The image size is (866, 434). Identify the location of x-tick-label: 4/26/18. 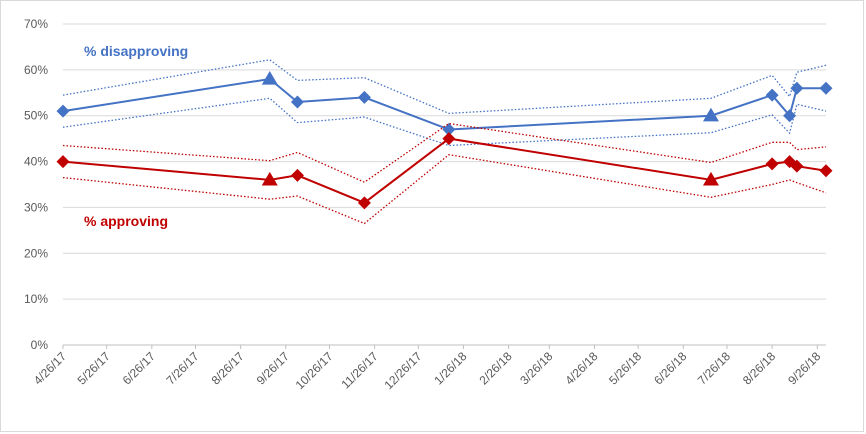
(581, 368).